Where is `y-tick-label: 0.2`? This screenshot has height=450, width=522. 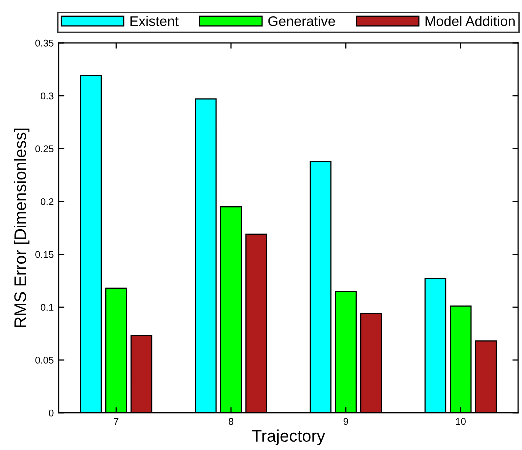 y-tick-label: 0.2 is located at coordinates (47, 202).